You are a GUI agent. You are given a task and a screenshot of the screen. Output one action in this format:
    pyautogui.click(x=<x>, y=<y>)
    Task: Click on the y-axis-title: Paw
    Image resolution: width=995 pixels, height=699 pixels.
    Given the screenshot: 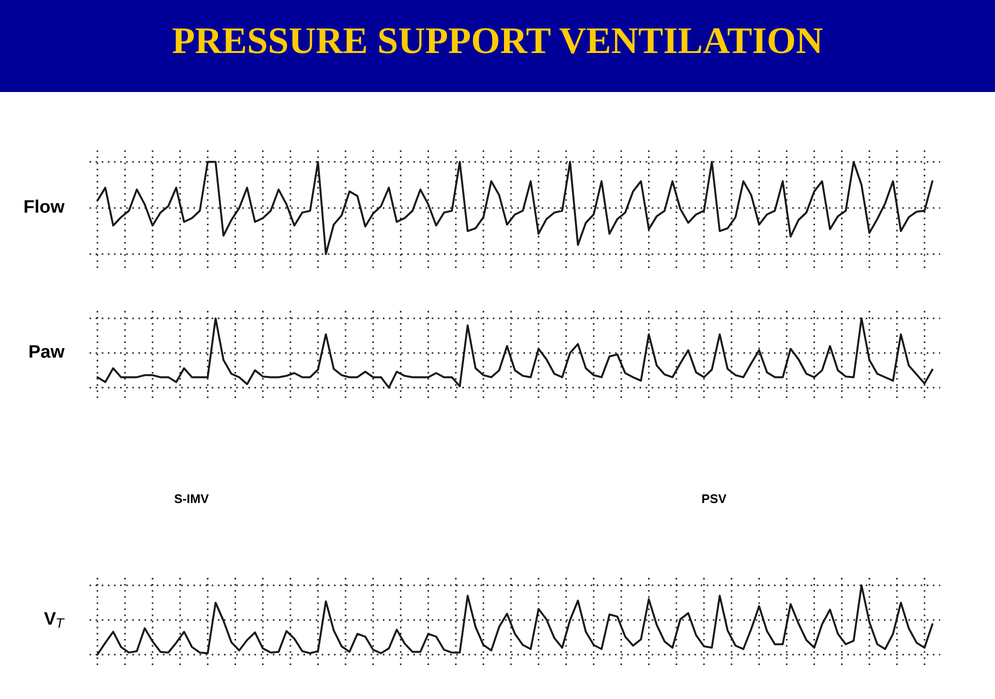 What is the action you would take?
    pyautogui.click(x=47, y=351)
    